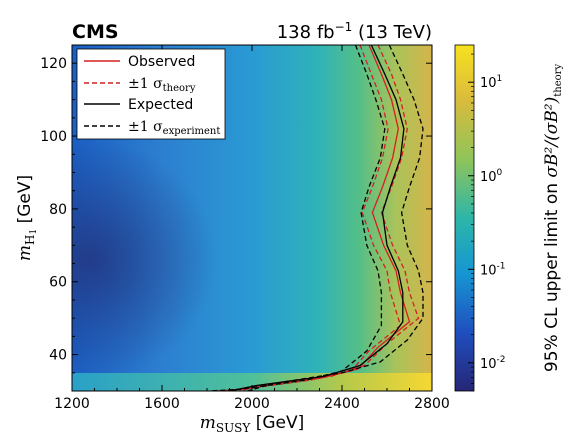 The height and width of the screenshot is (436, 581). Describe the element at coordinates (487, 222) in the screenshot. I see `colorbar-ticks: 10¹ 10⁰ 10⁻¹ 10⁻²` at that location.